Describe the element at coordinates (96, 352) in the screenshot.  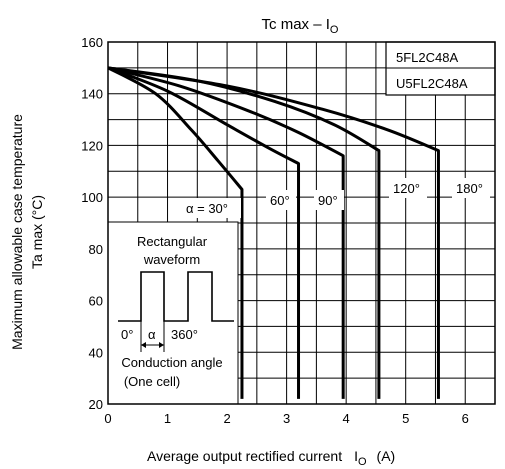
I see `y-tick-label: 40` at that location.